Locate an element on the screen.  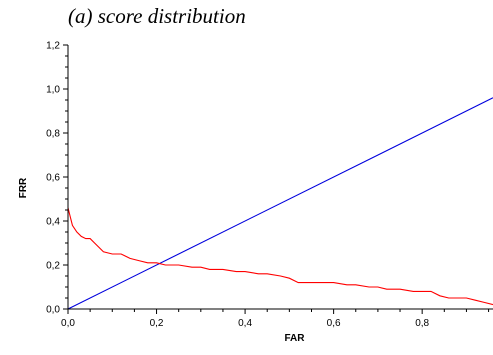
y-axis-title: FRR is located at coordinates (23, 187).